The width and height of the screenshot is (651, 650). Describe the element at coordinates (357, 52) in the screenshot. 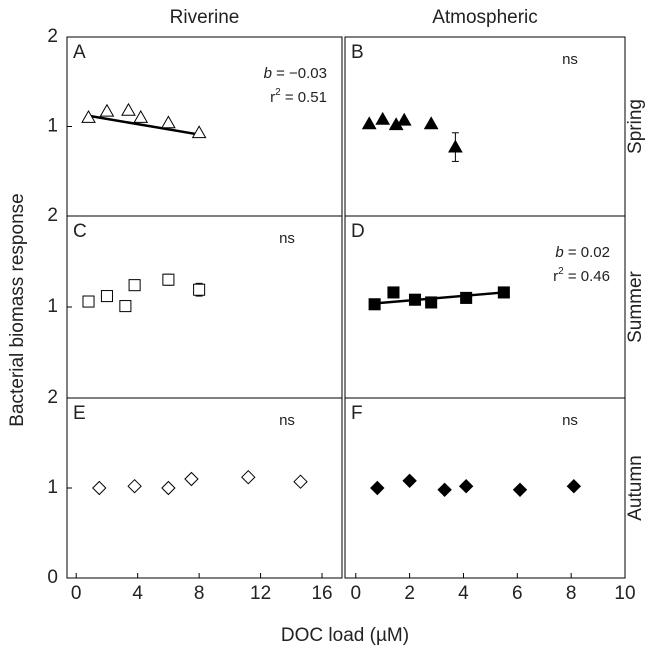

I see `panel-label: B` at that location.